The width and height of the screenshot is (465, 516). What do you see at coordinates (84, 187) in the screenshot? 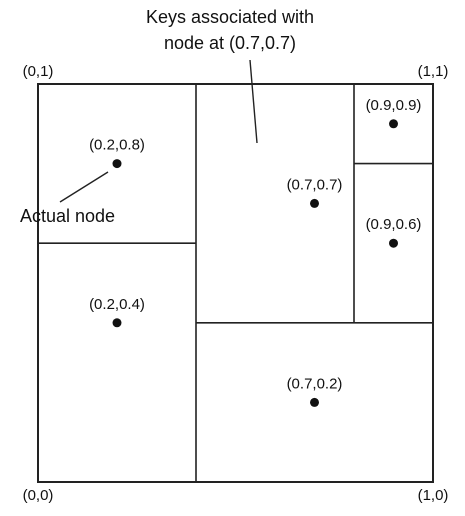
I see `leader-line-actual-node` at bounding box center [84, 187].